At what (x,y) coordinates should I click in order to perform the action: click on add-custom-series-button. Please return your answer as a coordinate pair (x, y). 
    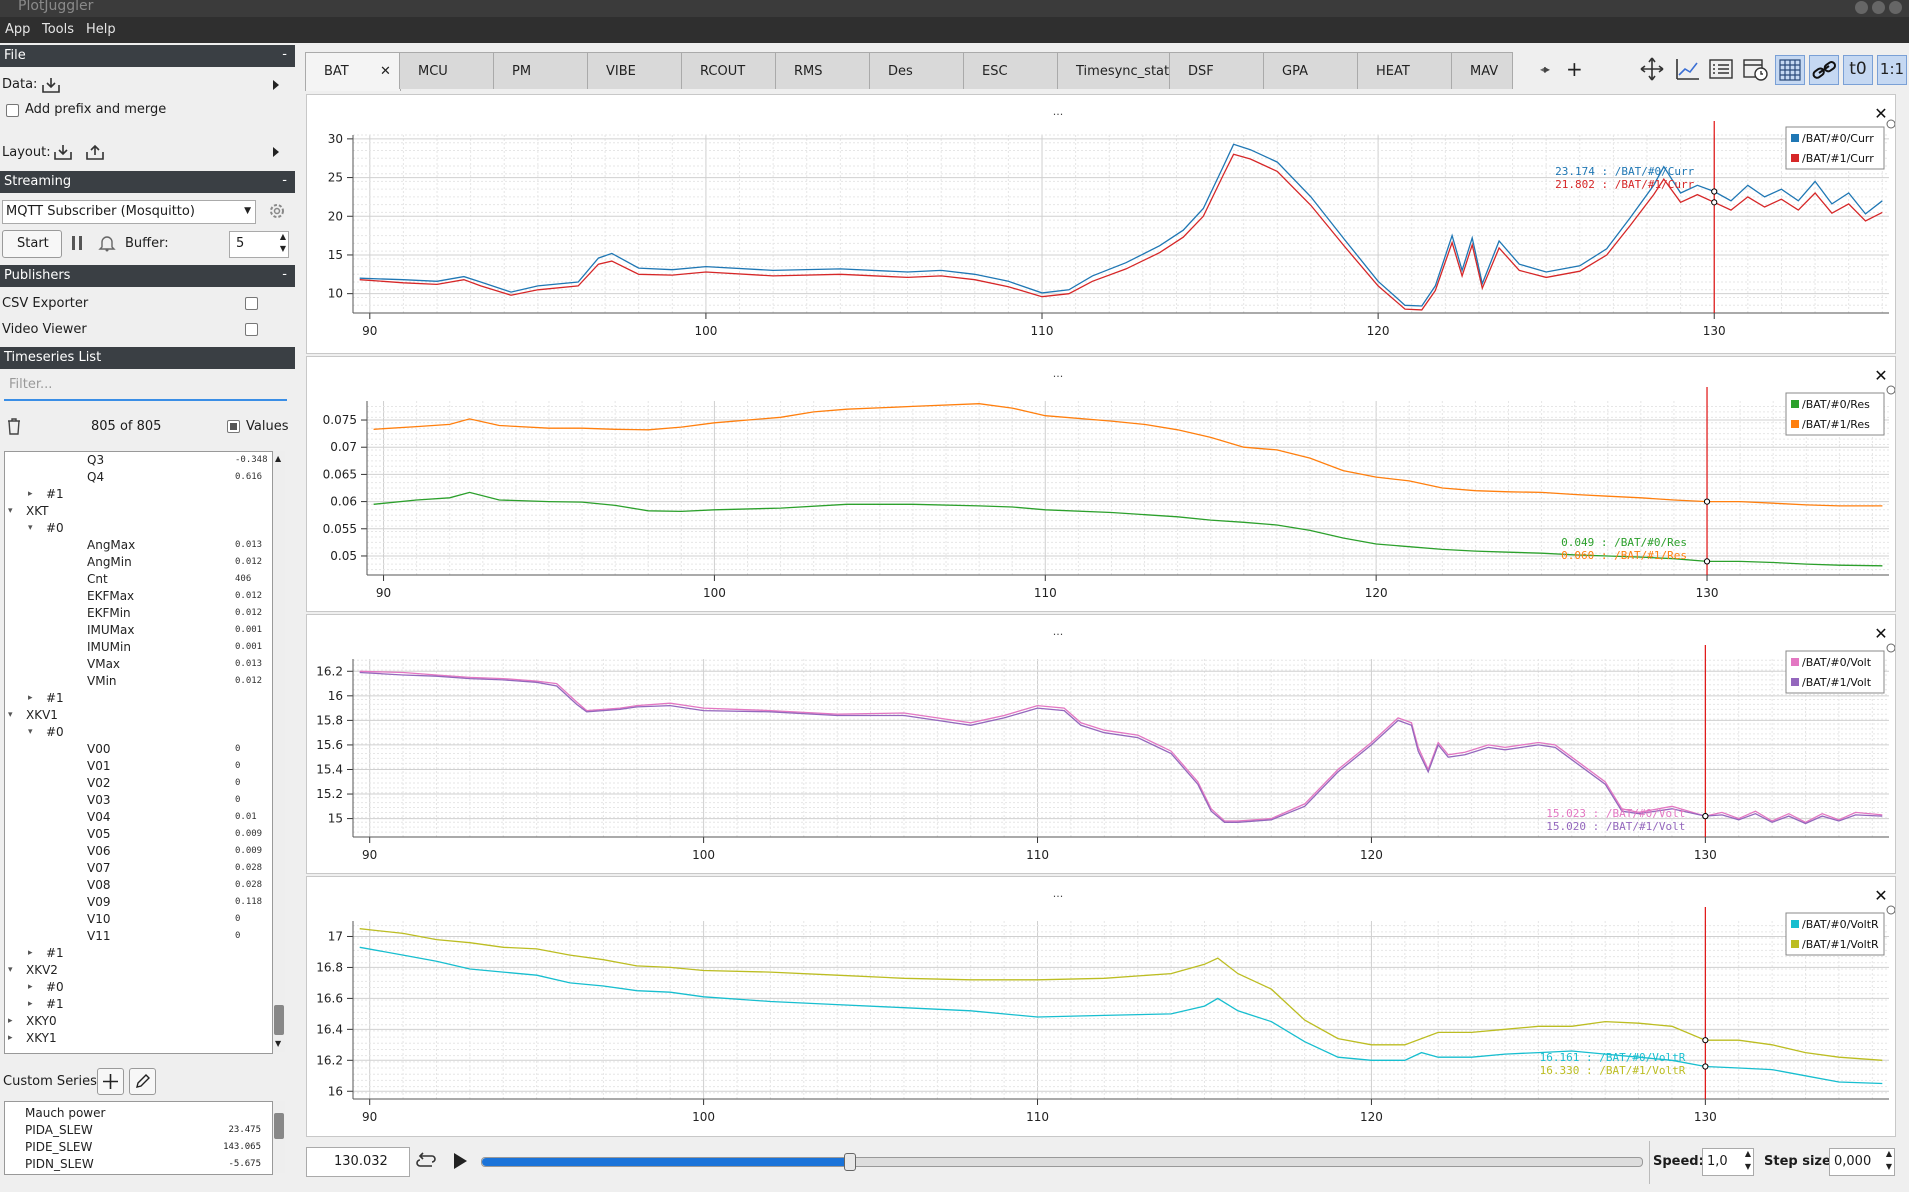
    Looking at the image, I should click on (110, 1081).